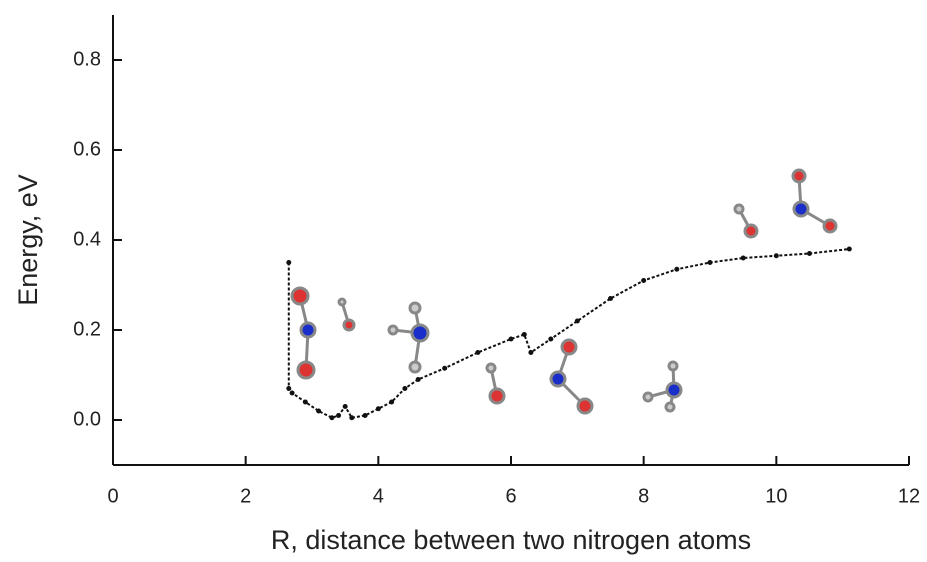 The width and height of the screenshot is (927, 562). Describe the element at coordinates (87, 329) in the screenshot. I see `y-tick-label: 0.2` at that location.